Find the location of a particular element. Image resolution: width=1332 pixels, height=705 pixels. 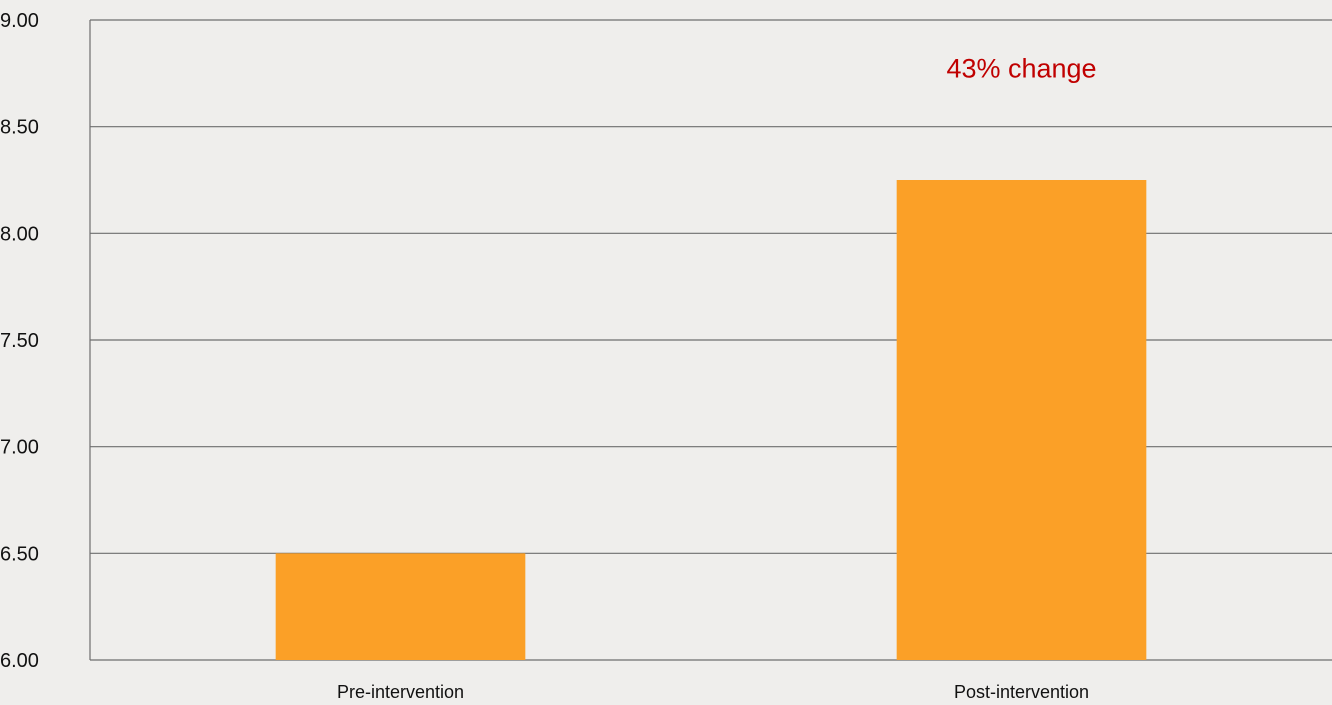

bar-post-intervention is located at coordinates (1021, 420).